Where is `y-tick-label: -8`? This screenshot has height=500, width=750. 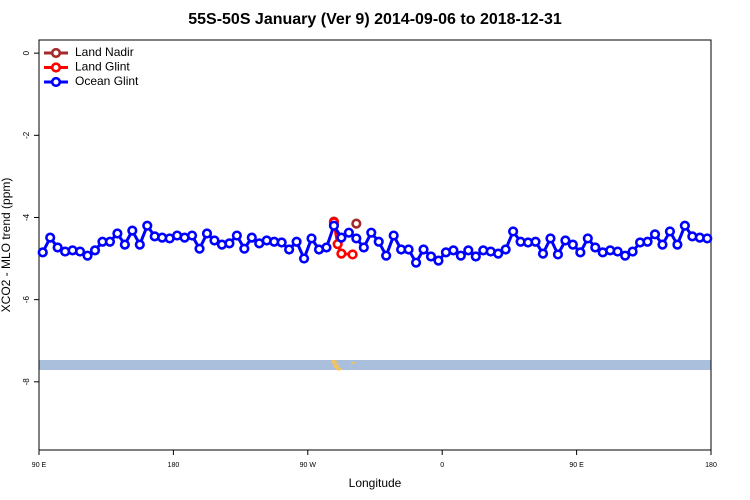 y-tick-label: -8 is located at coordinates (26, 382).